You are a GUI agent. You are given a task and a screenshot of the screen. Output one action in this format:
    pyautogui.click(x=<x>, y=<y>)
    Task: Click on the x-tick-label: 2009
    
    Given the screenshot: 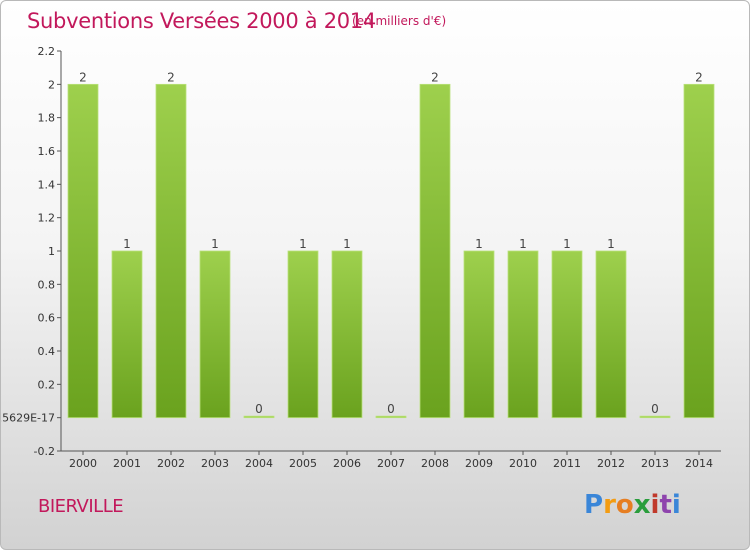 What is the action you would take?
    pyautogui.click(x=479, y=463)
    